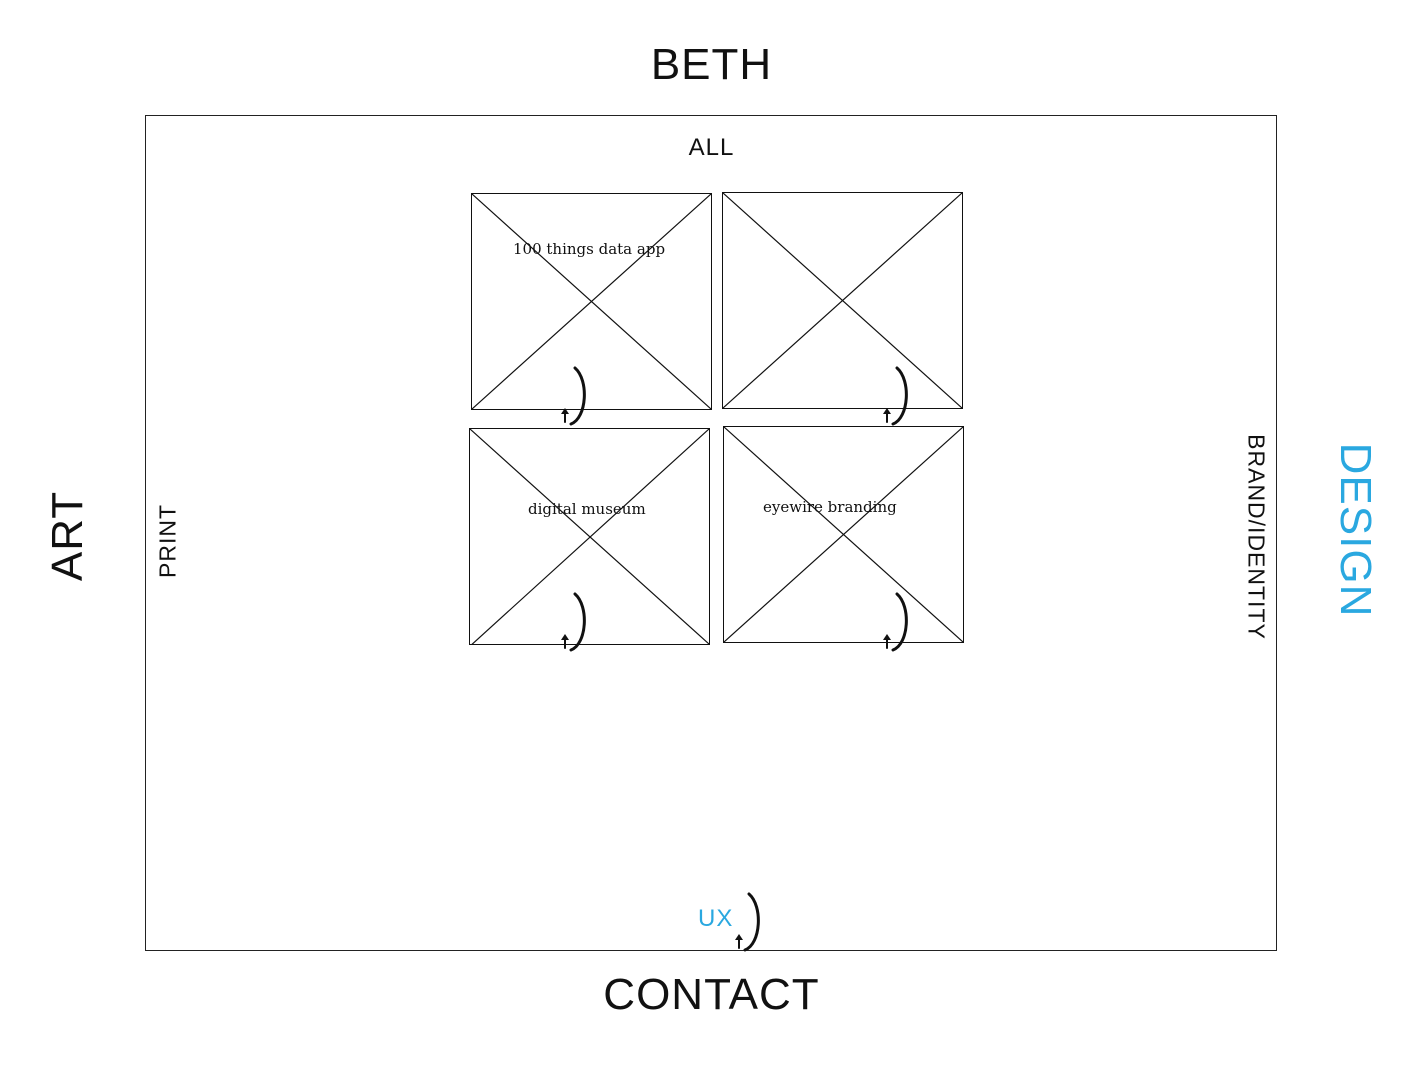 The width and height of the screenshot is (1423, 1067). I want to click on filter-print: PRINT, so click(167, 541).